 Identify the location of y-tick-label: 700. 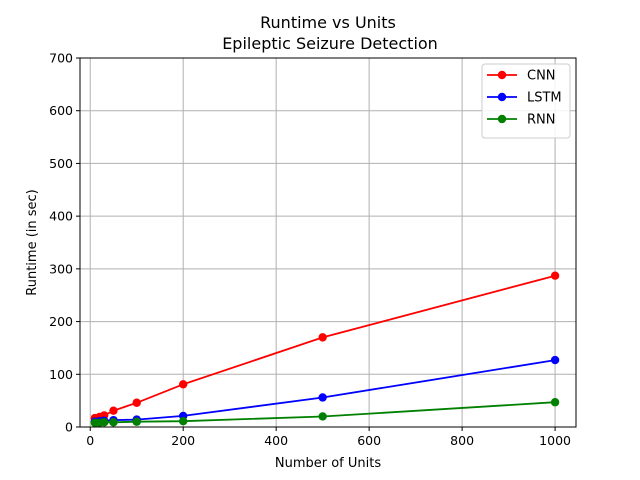
(61, 58).